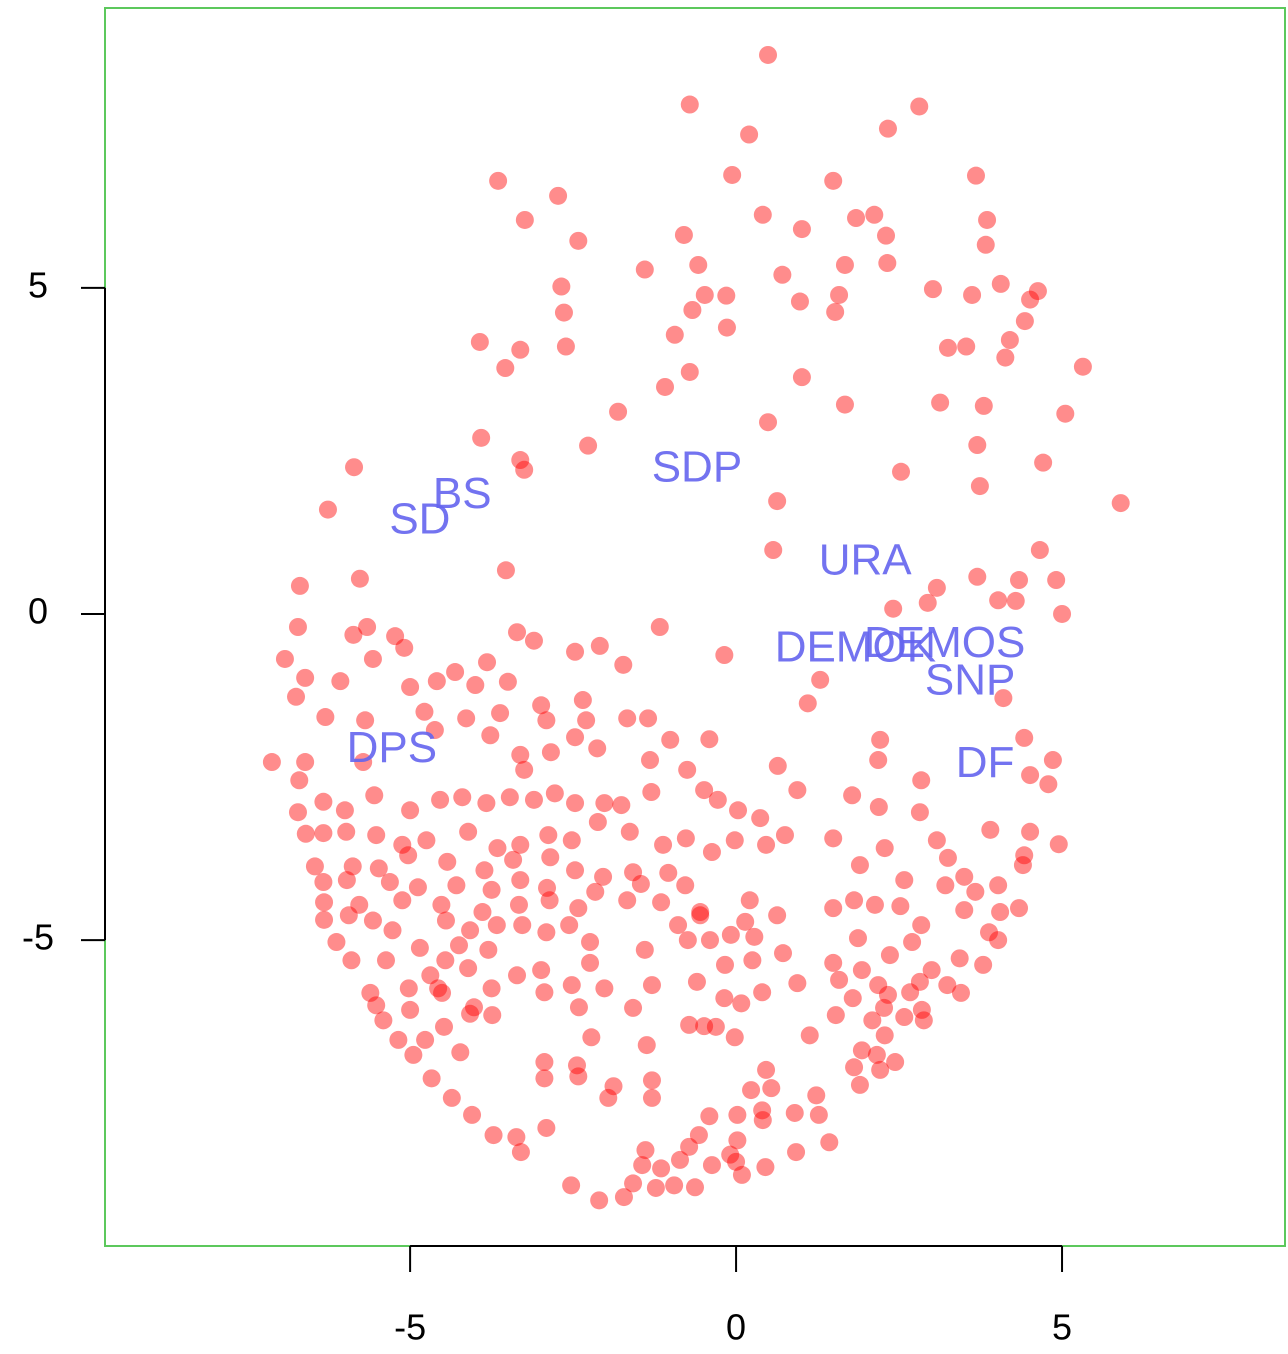 The width and height of the screenshot is (1288, 1354). I want to click on annotation: DF, so click(985, 762).